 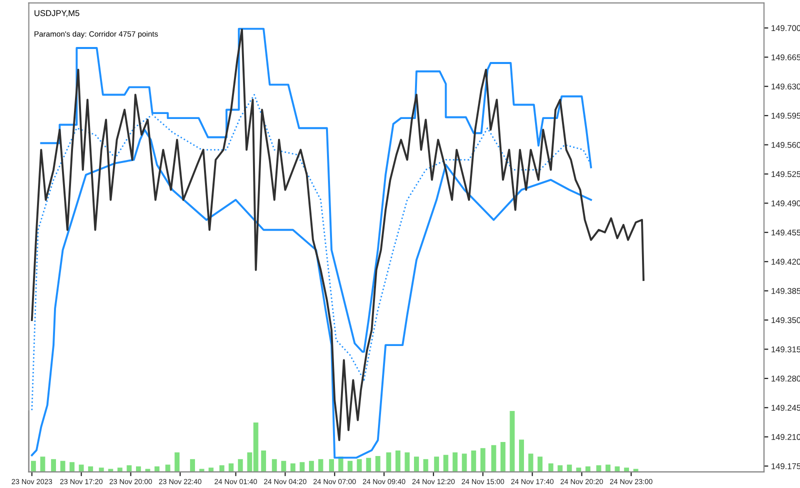 I want to click on text: USDJPY,M5, so click(x=57, y=14).